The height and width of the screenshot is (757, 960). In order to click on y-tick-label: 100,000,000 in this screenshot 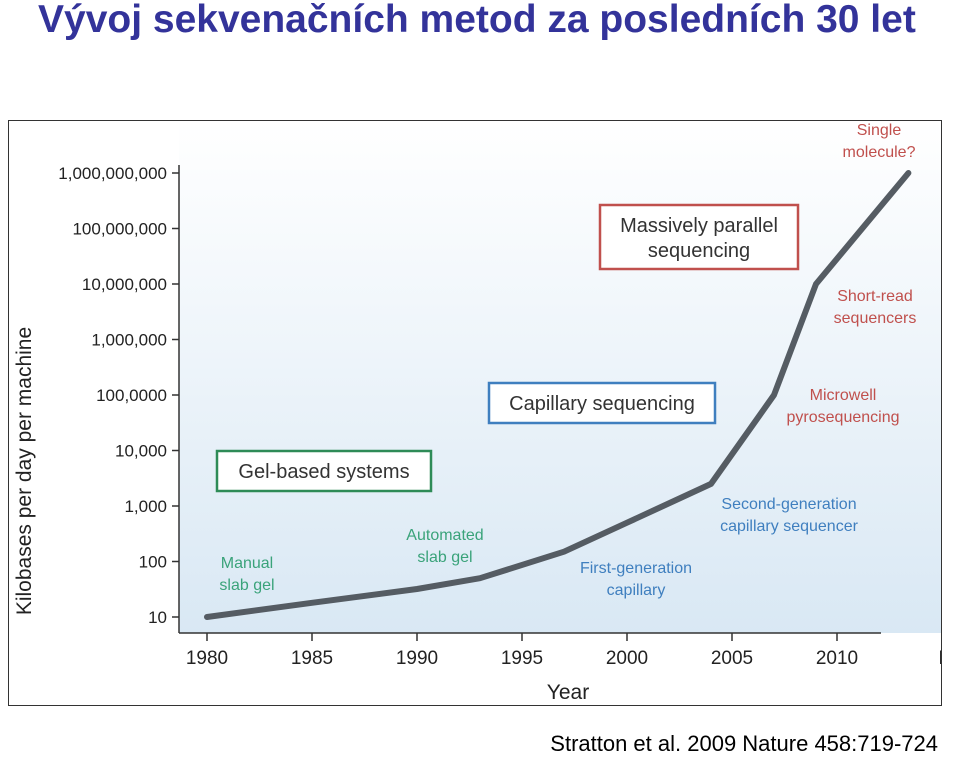, I will do `click(119, 229)`.